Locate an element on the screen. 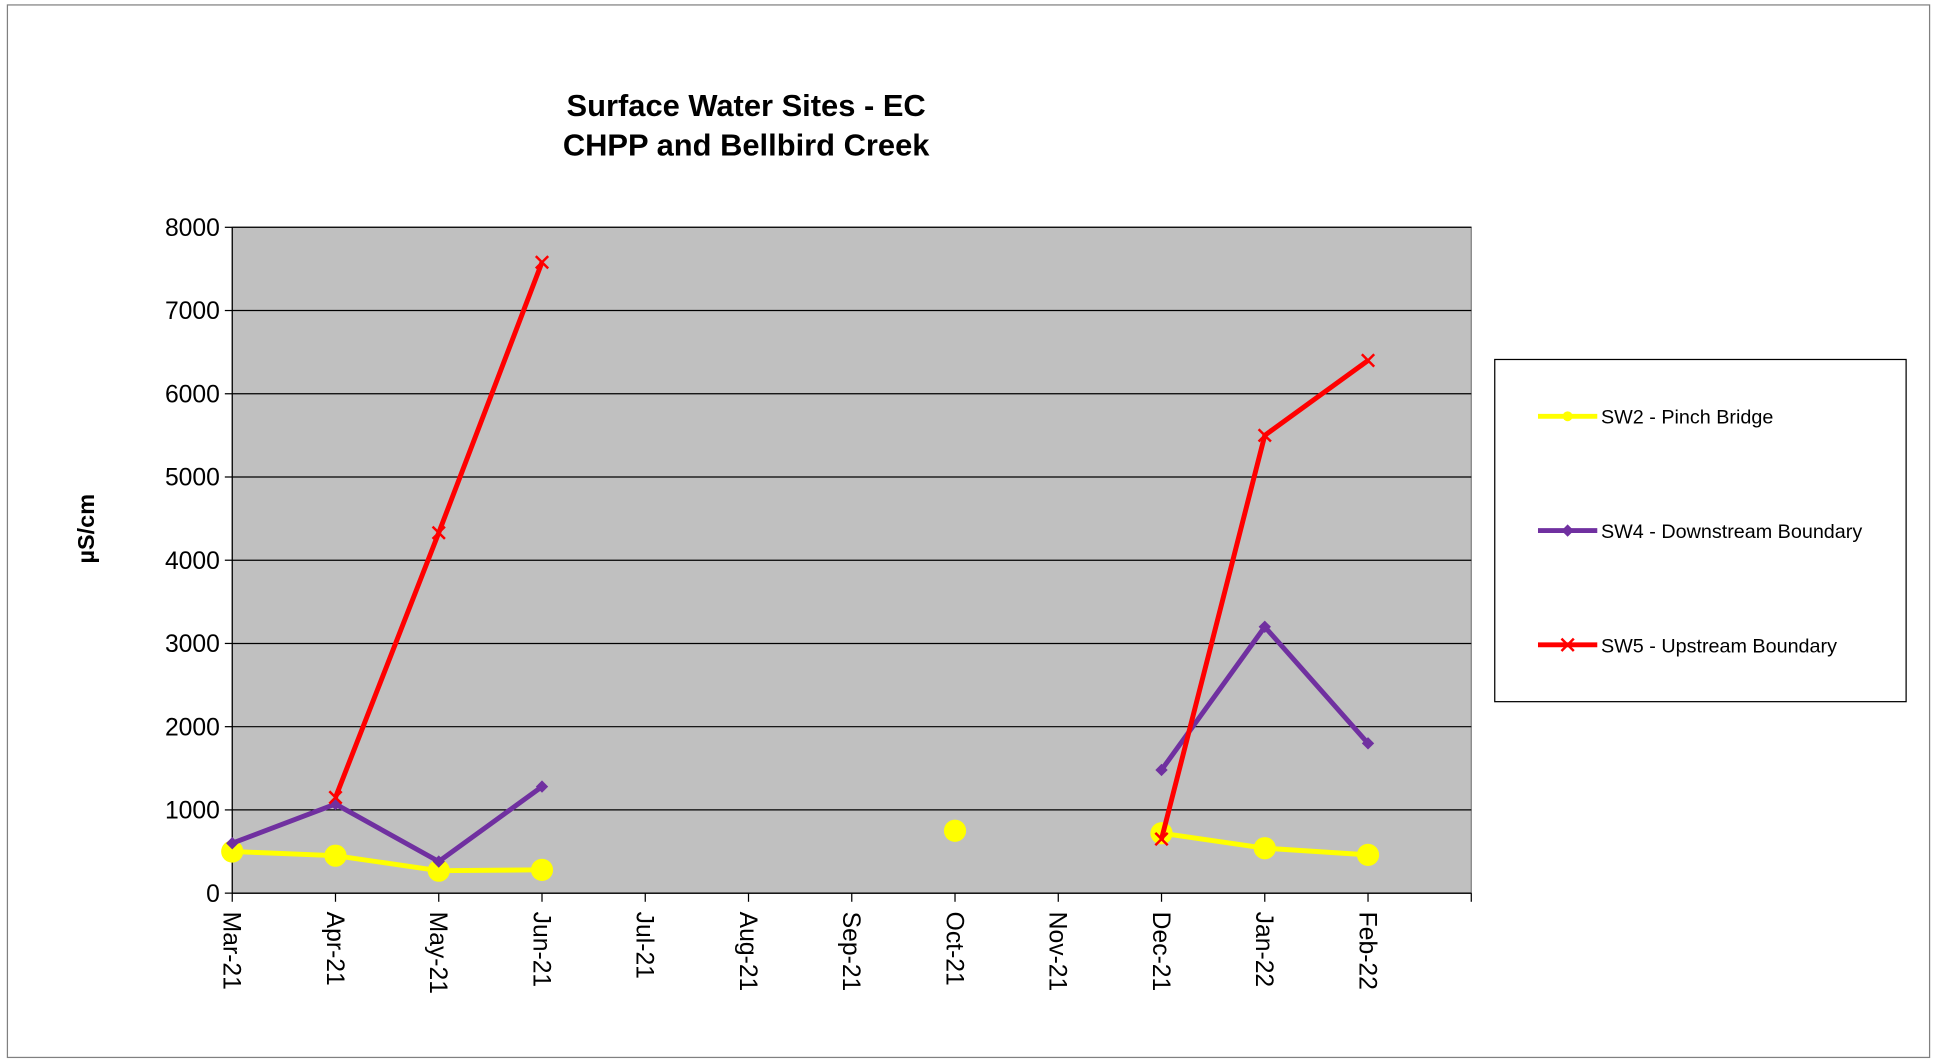 Image resolution: width=1937 pixels, height=1063 pixels. x-tick-label: Apr-21 is located at coordinates (334, 949).